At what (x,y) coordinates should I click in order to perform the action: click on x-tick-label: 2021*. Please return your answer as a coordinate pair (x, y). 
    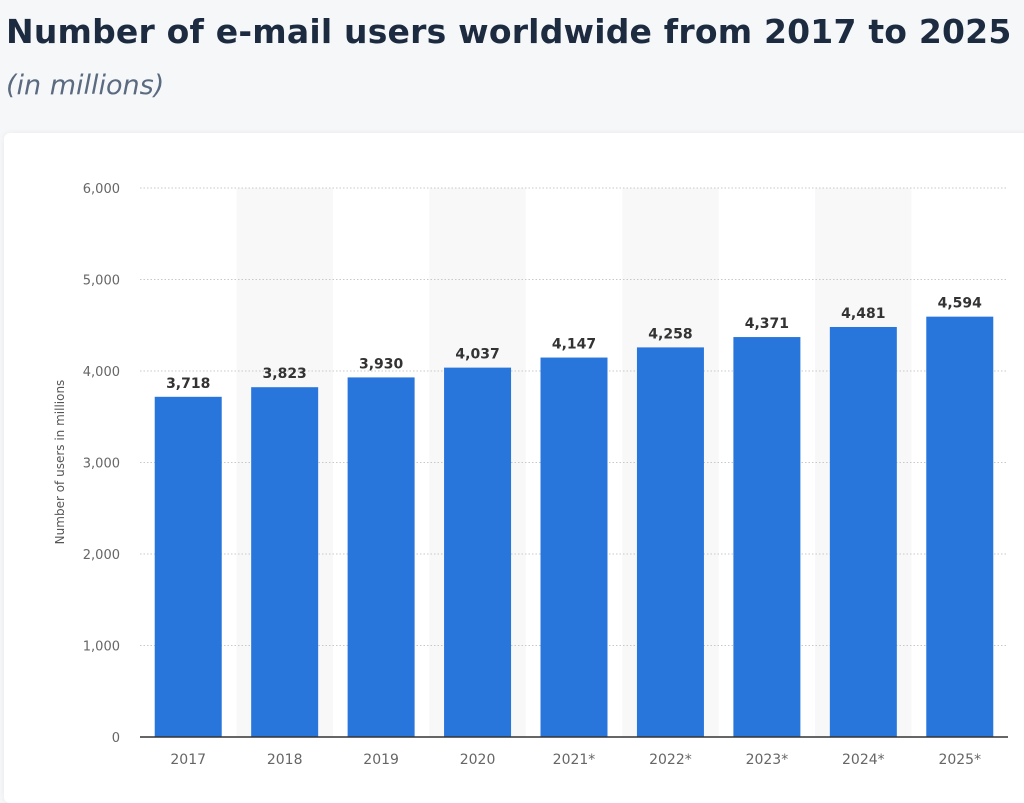
    Looking at the image, I should click on (574, 760).